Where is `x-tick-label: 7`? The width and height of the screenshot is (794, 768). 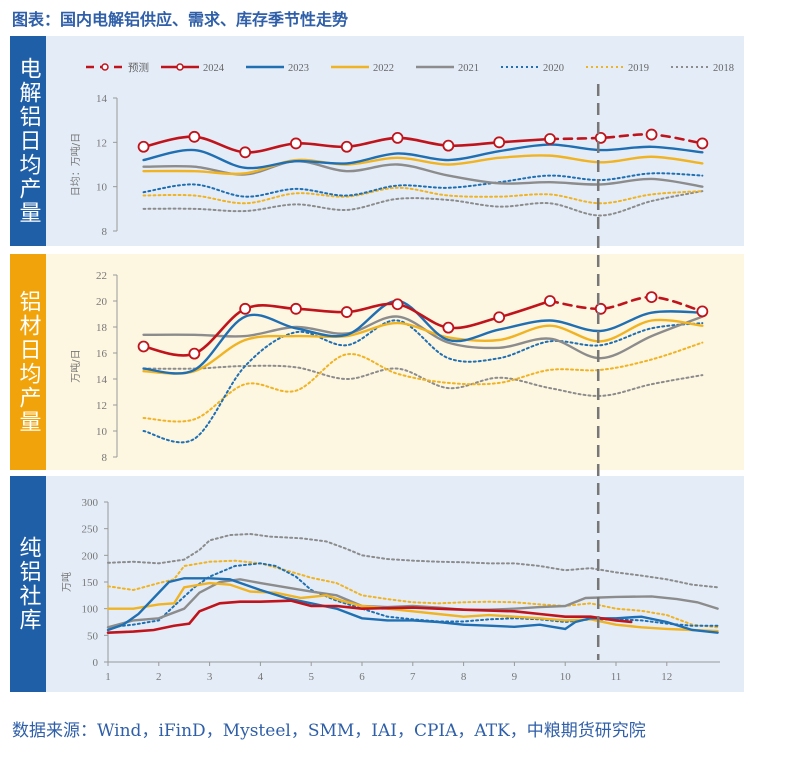
x-tick-label: 7 is located at coordinates (413, 677).